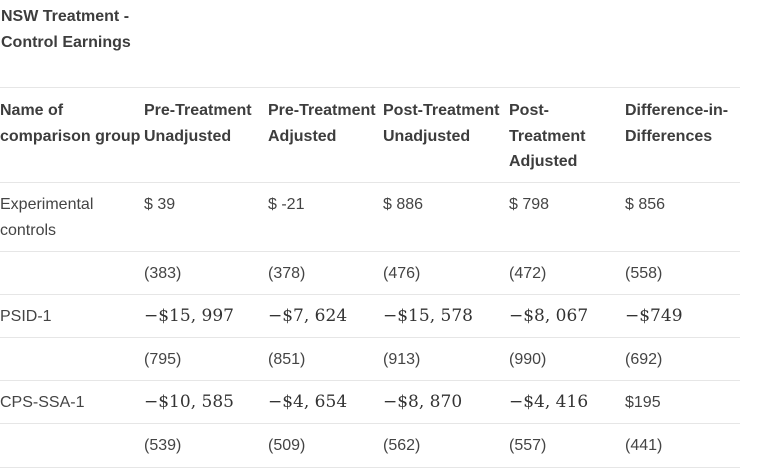 This screenshot has width=765, height=469. Describe the element at coordinates (446, 402) in the screenshot. I see `table-cell: −$8, 870` at that location.